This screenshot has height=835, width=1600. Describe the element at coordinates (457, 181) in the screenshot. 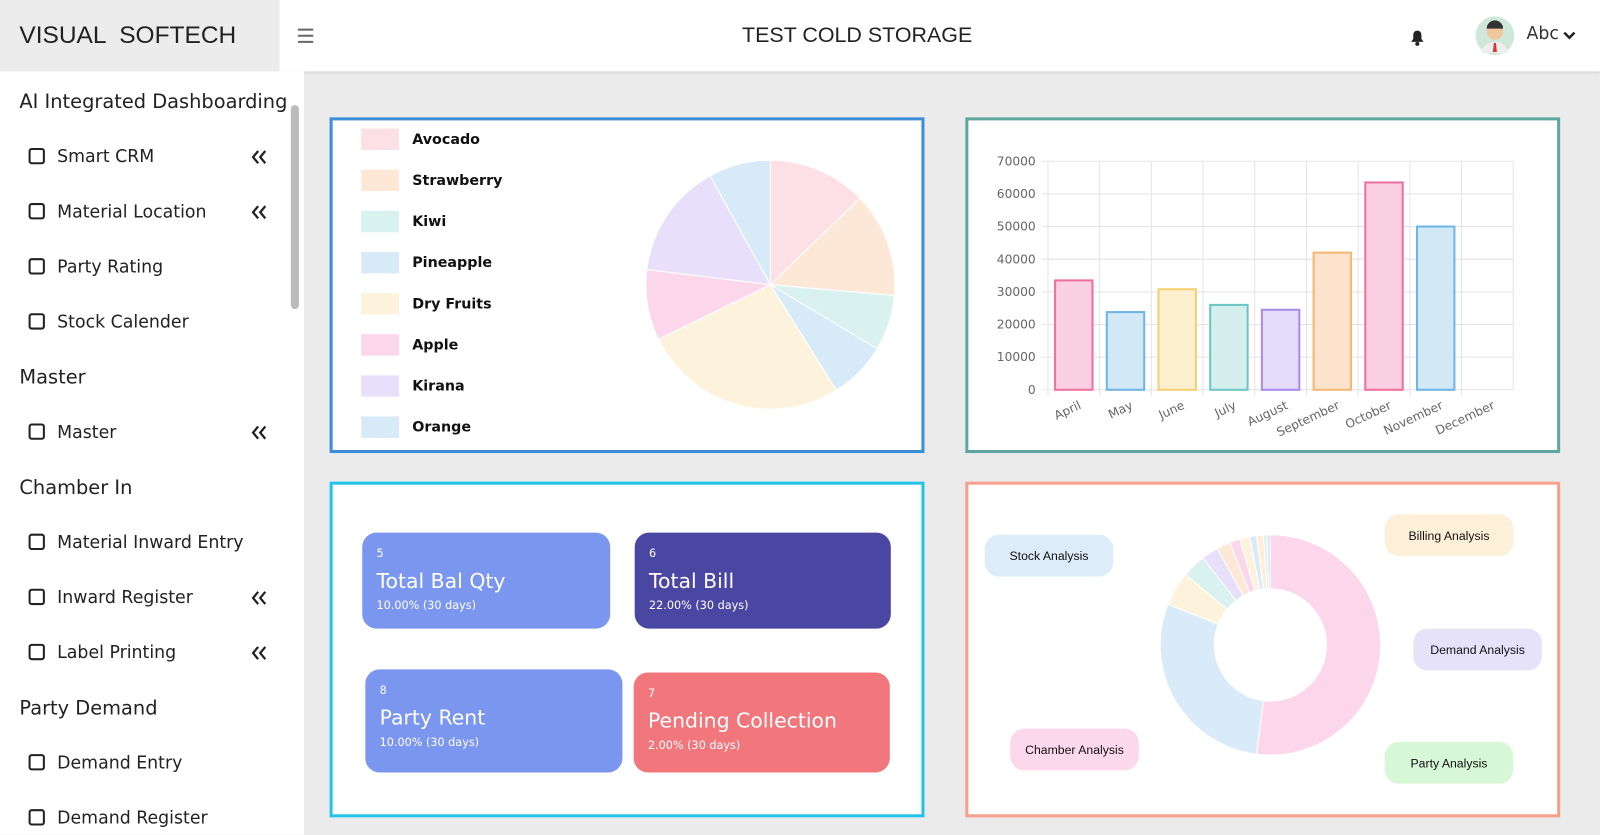

I see `legend-label: Strawberry` at that location.